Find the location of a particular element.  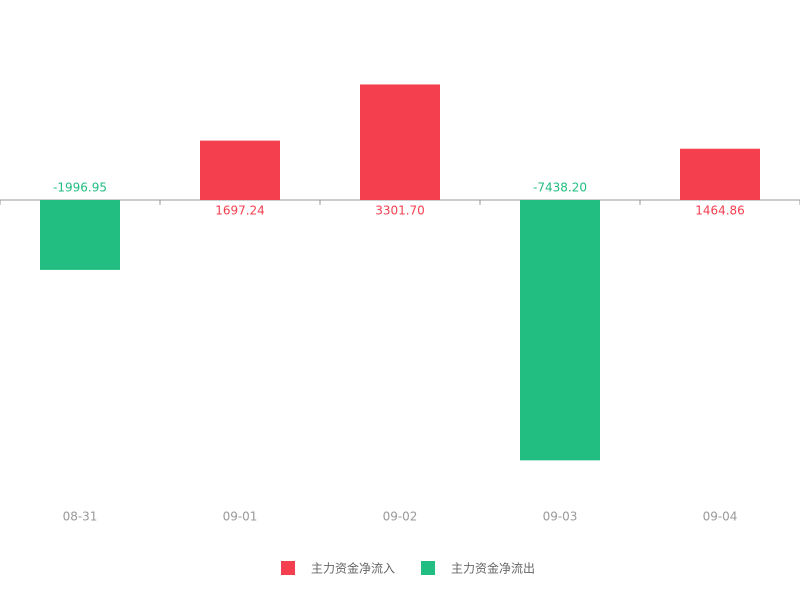

value-label: 1464.86 is located at coordinates (720, 211).